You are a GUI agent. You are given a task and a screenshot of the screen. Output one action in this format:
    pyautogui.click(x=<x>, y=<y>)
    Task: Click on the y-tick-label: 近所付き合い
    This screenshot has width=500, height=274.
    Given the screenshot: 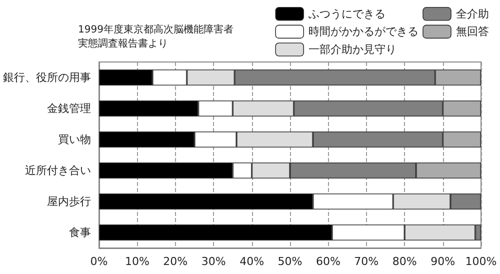 What is the action you would take?
    pyautogui.click(x=58, y=170)
    